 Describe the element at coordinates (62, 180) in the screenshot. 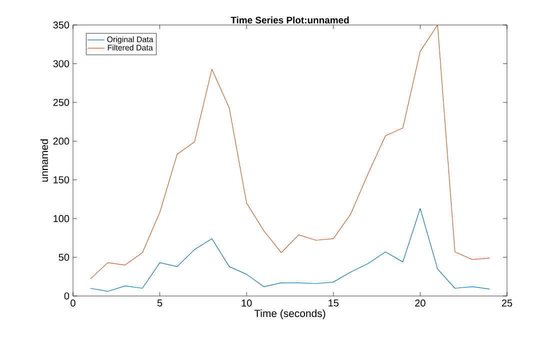

I see `y-tick-label: 150` at that location.